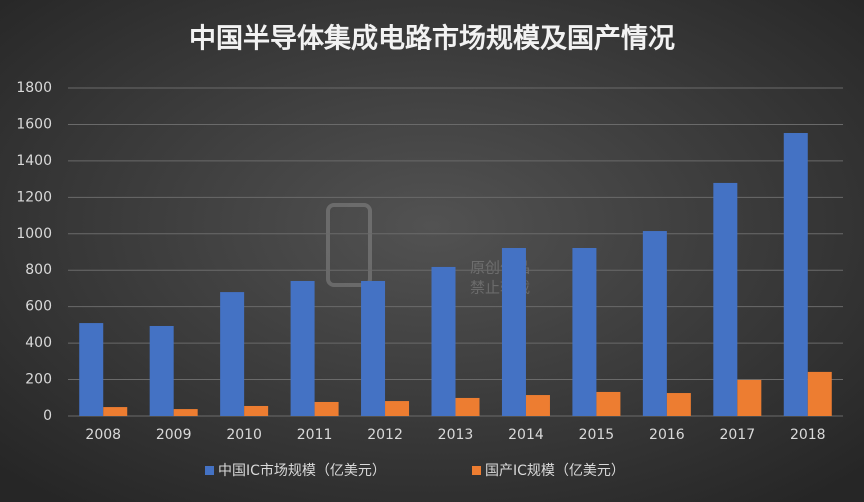  What do you see at coordinates (174, 435) in the screenshot?
I see `x-tick-label: 2009` at bounding box center [174, 435].